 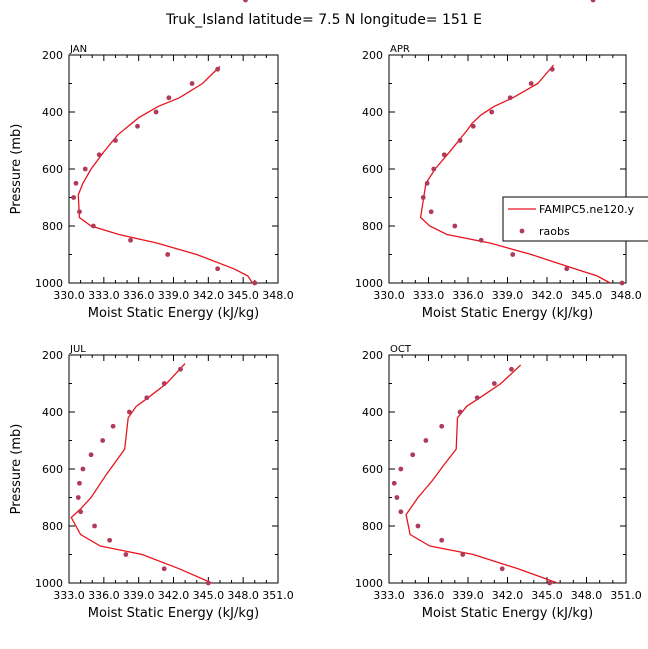 What do you see at coordinates (77, 349) in the screenshot?
I see `panel-label: JUL` at bounding box center [77, 349].